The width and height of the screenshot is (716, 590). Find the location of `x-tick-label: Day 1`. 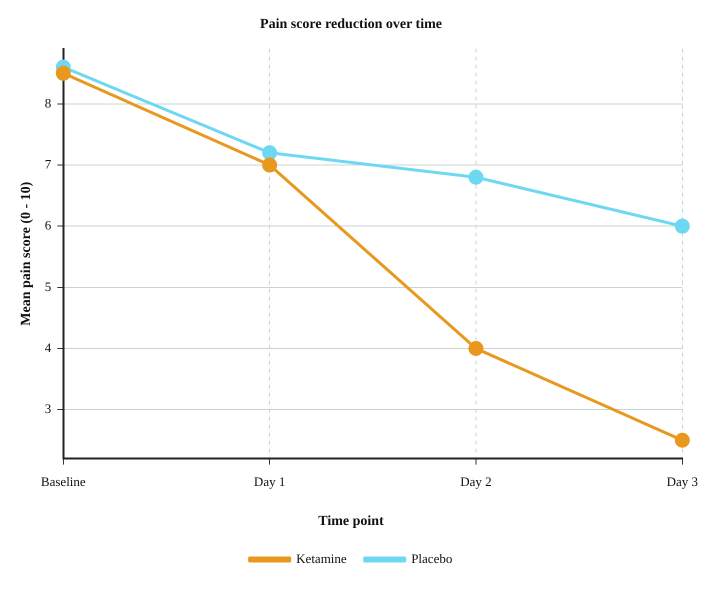

x-tick-label: Day 1 is located at coordinates (270, 481).